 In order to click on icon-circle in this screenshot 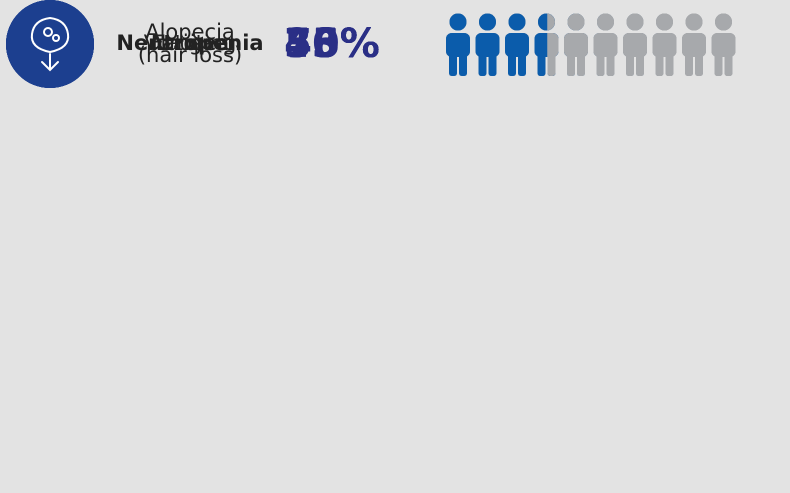, I will do `click(50, 44)`.